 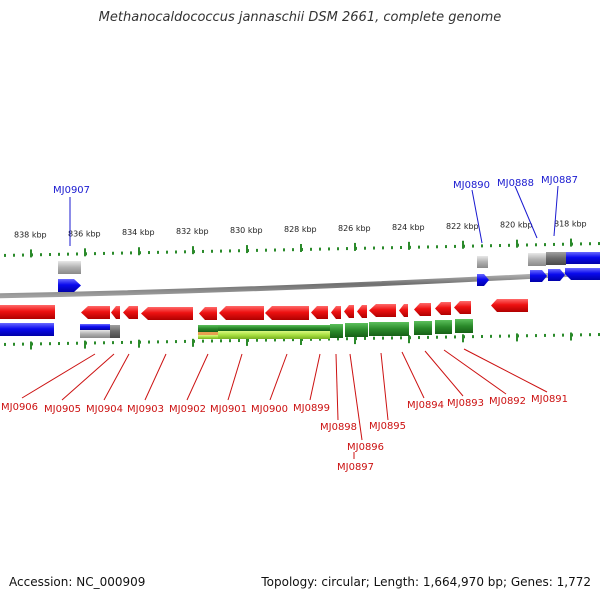 I want to click on gene-MJ0901, so click(x=208, y=313).